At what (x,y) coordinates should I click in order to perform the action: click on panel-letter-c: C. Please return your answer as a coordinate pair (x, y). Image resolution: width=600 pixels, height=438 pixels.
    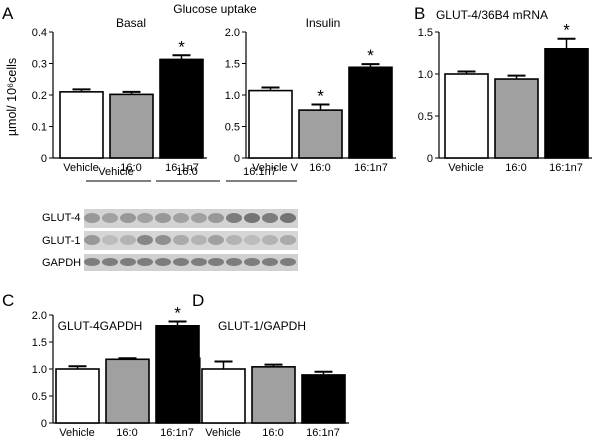
    Looking at the image, I should click on (8, 300).